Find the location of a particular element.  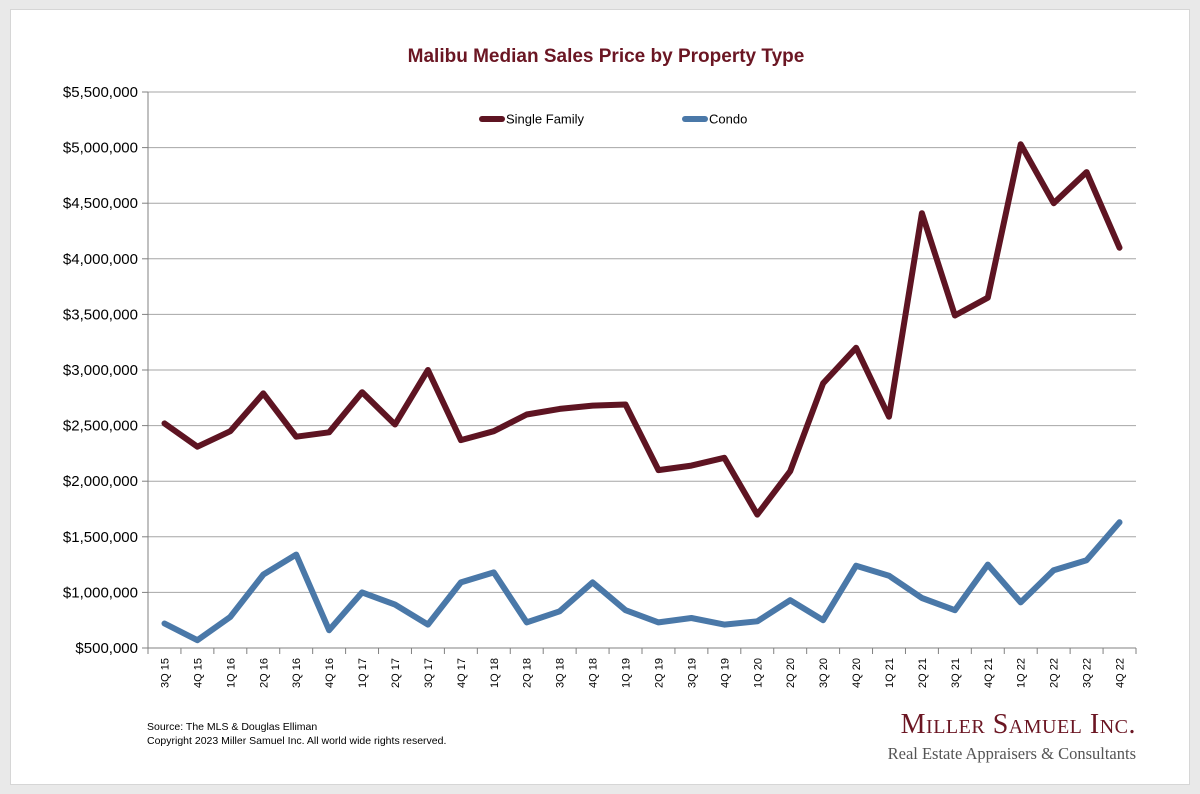

y-tick-label: $500,000 is located at coordinates (106, 648).